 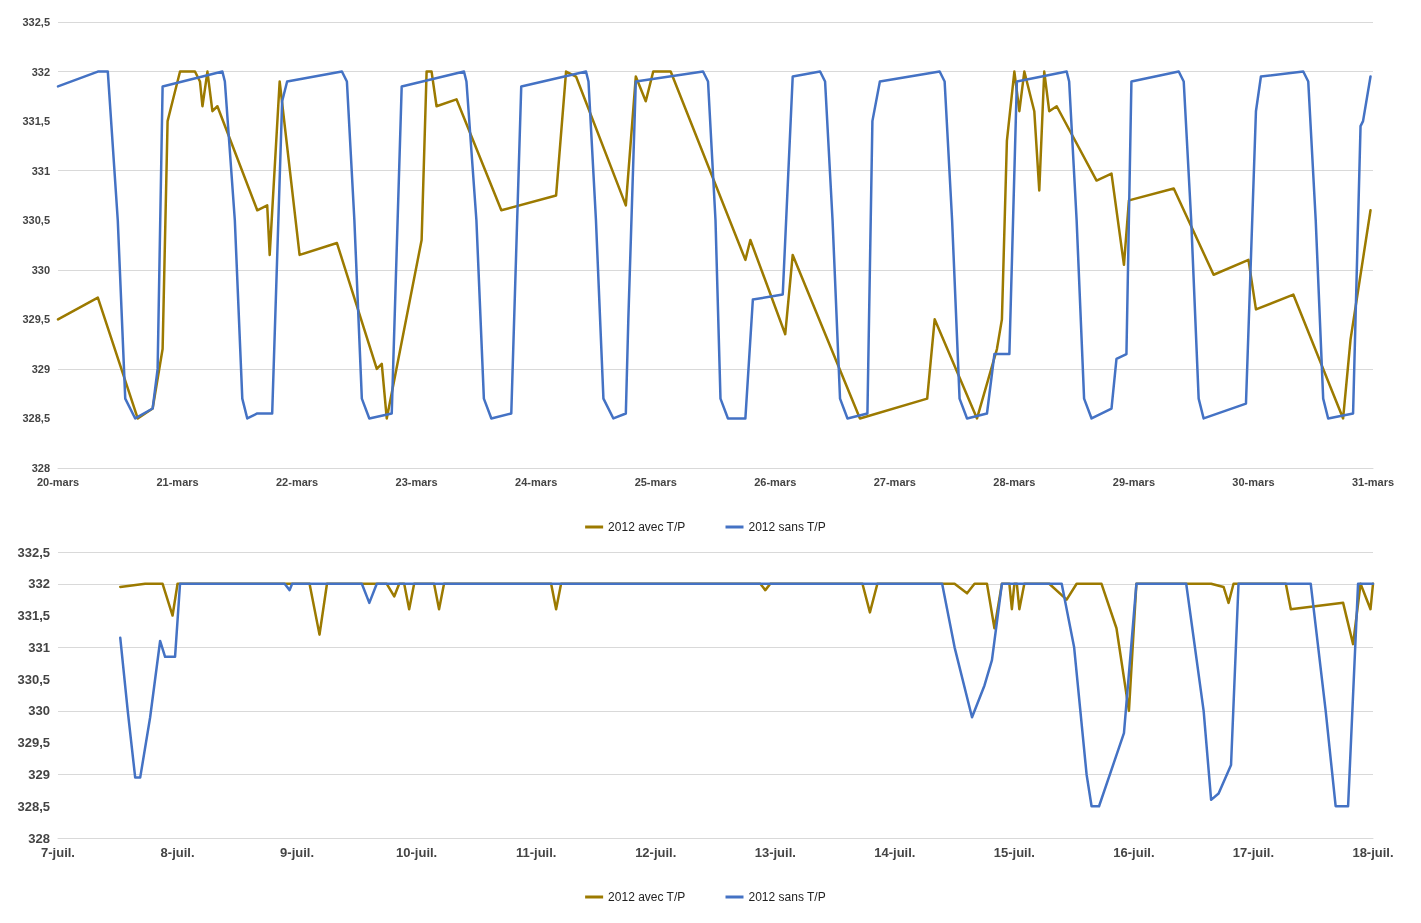 I want to click on x-tick-label: 30-mars, so click(x=1253, y=481).